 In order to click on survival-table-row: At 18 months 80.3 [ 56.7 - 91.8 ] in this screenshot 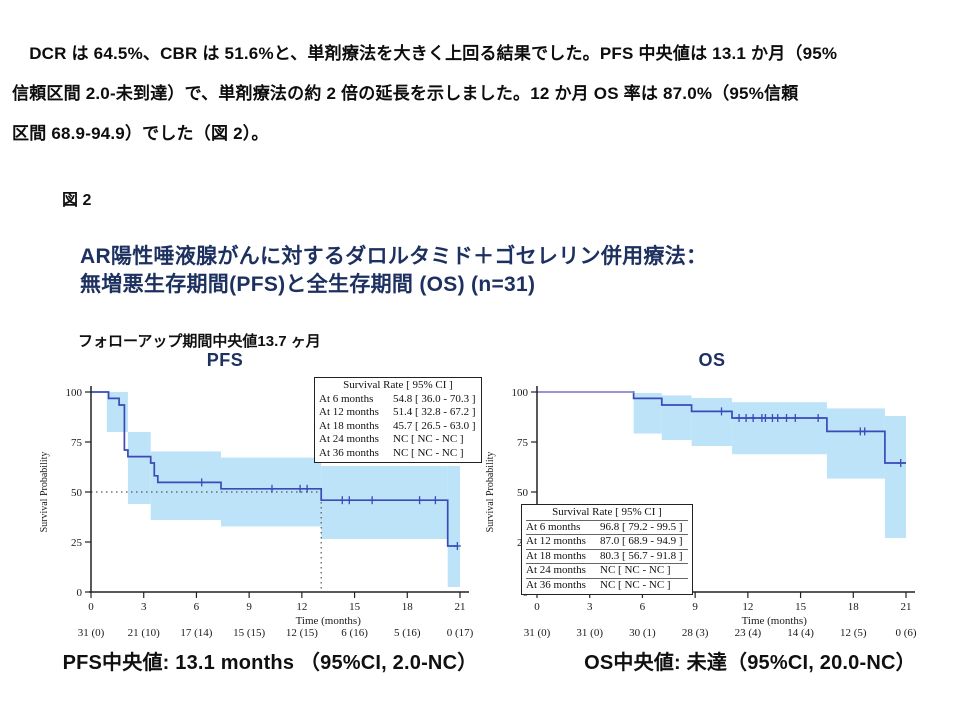, I will do `click(607, 556)`.